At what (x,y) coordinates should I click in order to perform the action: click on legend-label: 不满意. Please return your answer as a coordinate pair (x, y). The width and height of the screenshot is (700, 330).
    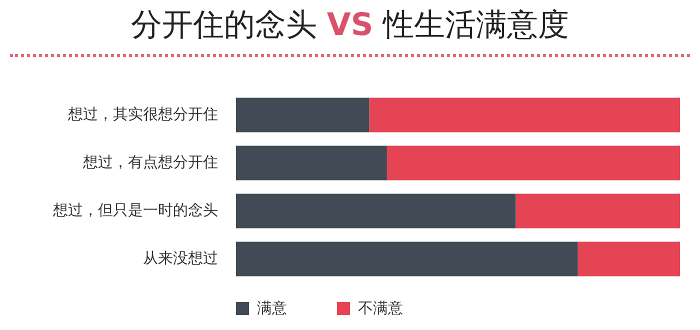
    Looking at the image, I should click on (380, 308).